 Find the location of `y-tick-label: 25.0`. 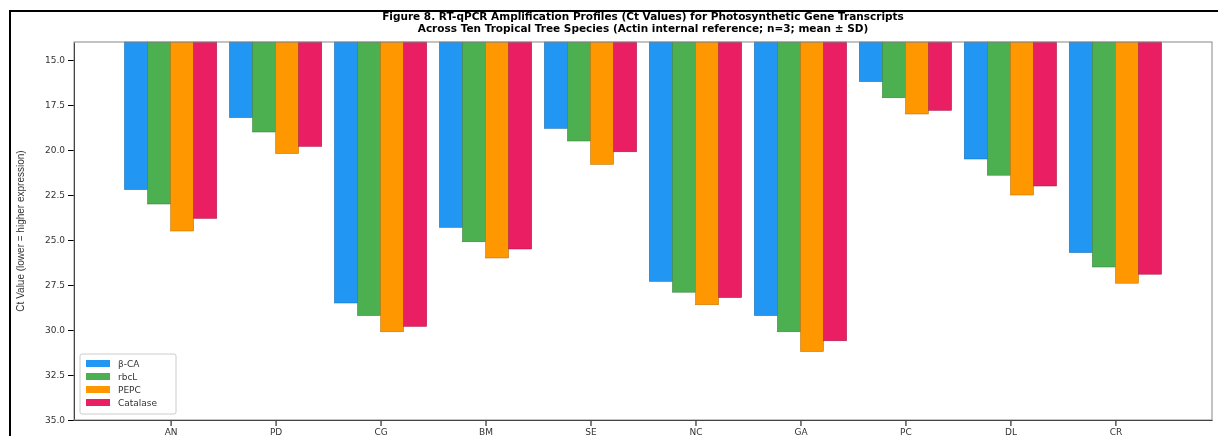

y-tick-label: 25.0 is located at coordinates (55, 240).